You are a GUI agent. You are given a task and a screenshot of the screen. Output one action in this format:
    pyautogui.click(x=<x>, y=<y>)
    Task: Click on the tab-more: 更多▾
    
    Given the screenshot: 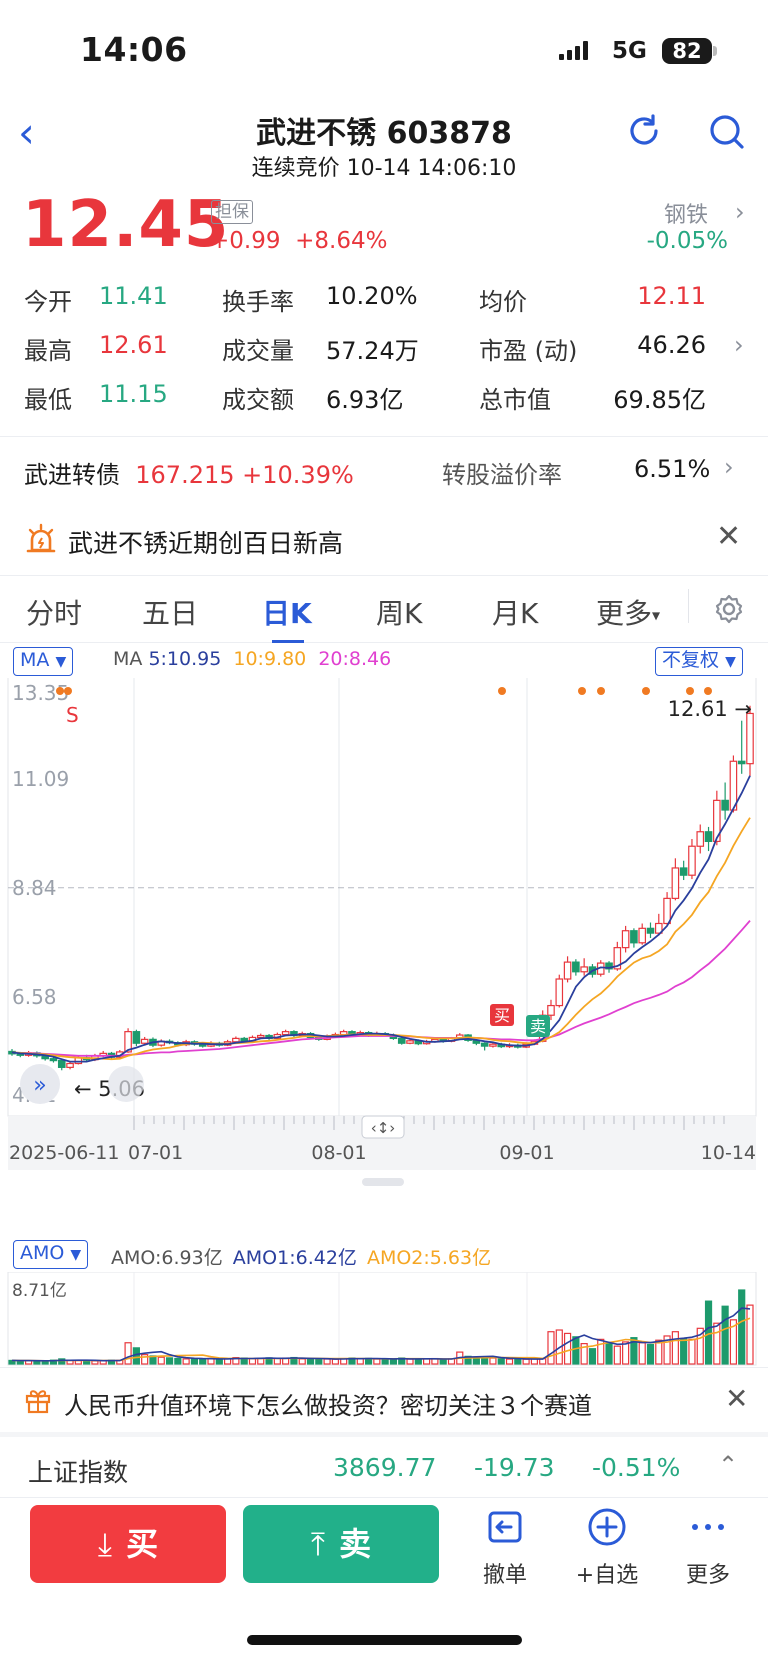 What is the action you would take?
    pyautogui.click(x=628, y=612)
    